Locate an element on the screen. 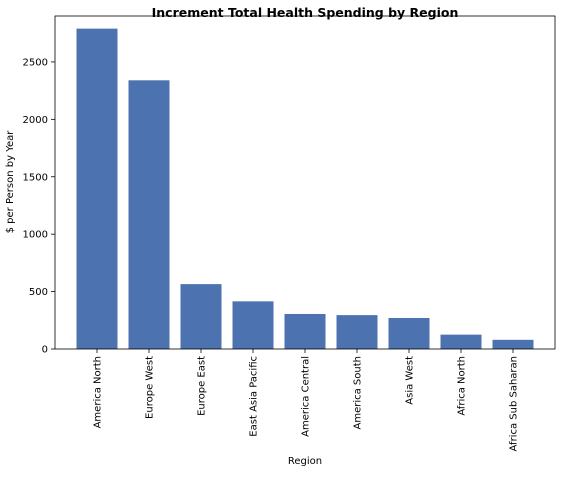 The height and width of the screenshot is (477, 562). y-tick-label: 2500 is located at coordinates (35, 62).